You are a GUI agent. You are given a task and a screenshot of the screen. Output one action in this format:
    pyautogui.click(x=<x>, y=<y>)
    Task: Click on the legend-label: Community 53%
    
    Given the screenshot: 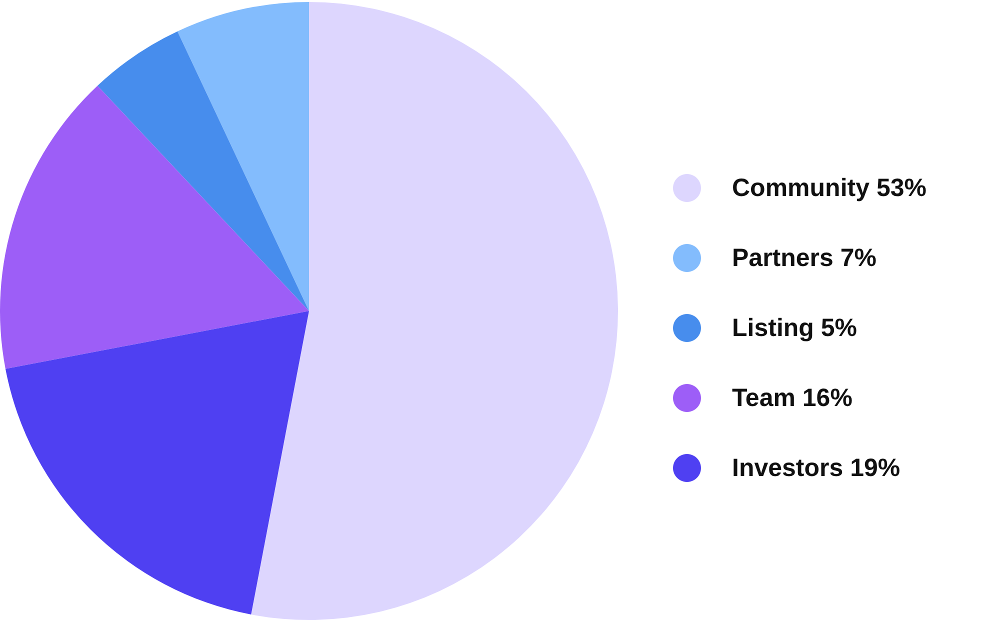 What is the action you would take?
    pyautogui.click(x=829, y=188)
    